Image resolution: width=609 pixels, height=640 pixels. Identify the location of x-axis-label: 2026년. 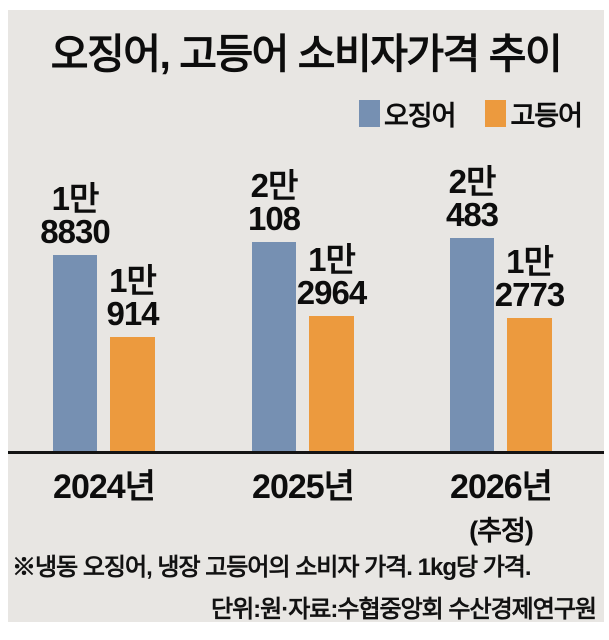
(501, 487).